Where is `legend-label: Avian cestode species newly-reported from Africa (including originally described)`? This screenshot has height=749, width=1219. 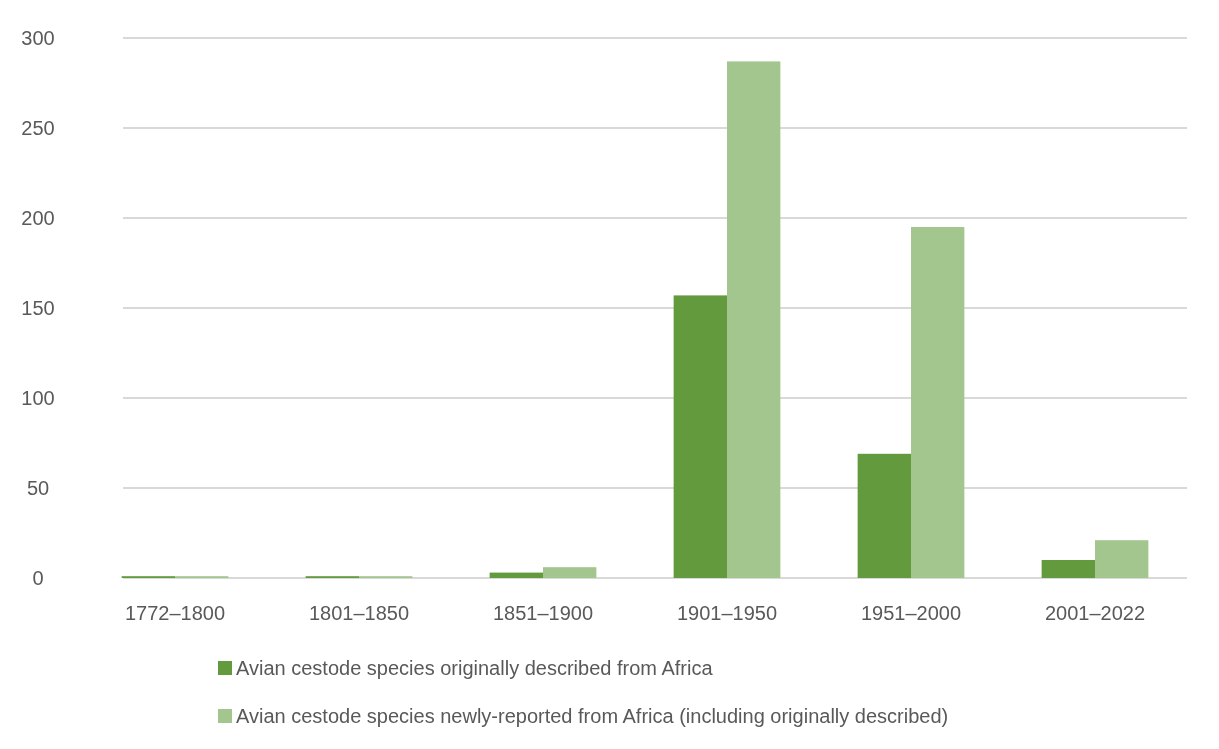 legend-label: Avian cestode species newly-reported from Africa (including originally described) is located at coordinates (592, 716).